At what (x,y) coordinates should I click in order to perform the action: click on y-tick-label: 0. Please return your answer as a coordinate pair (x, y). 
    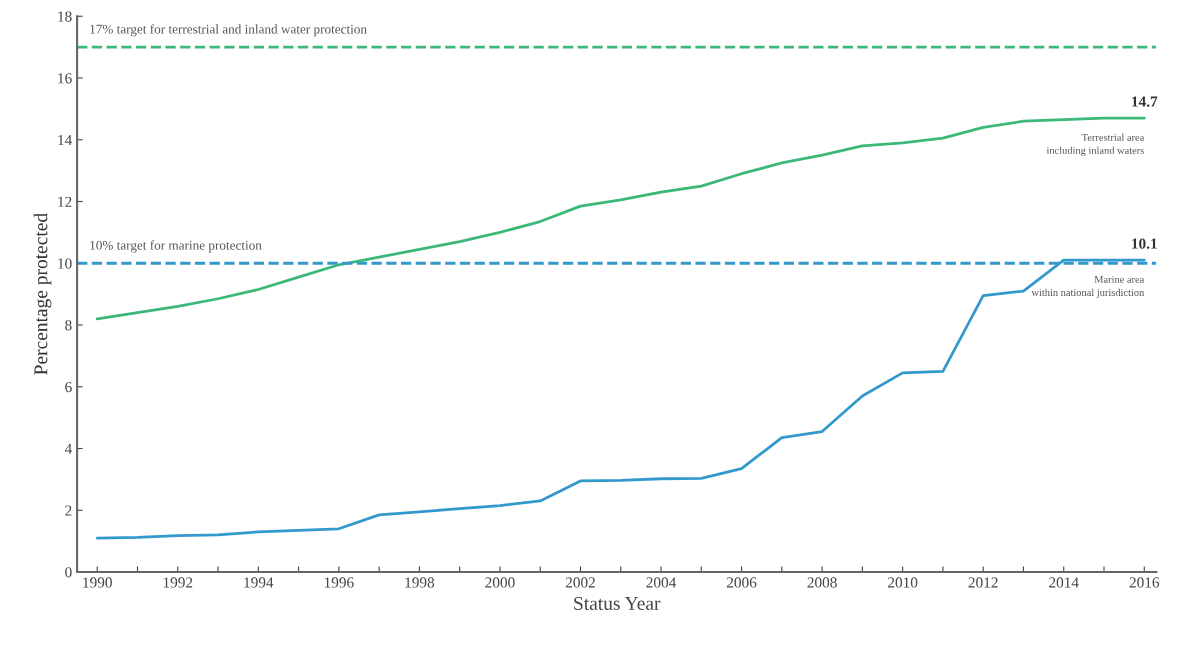
    Looking at the image, I should click on (68, 572).